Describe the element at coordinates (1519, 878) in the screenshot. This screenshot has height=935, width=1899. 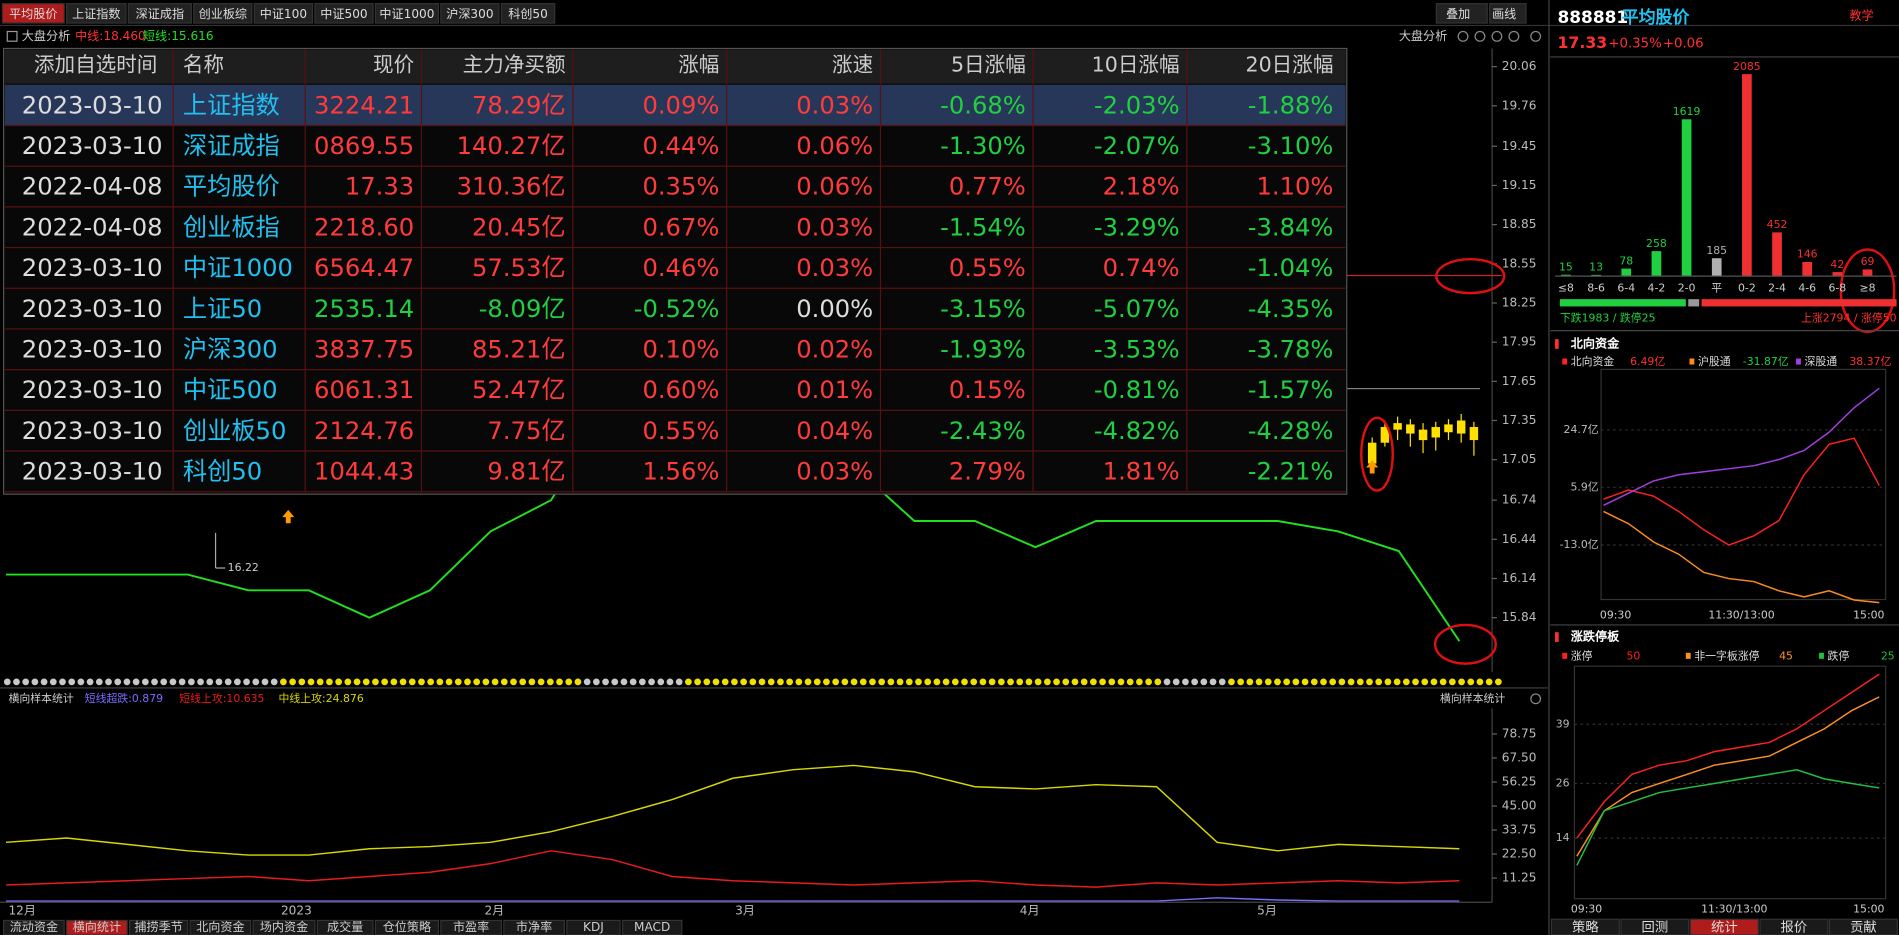
I see `y-tick-label: 11.25` at that location.